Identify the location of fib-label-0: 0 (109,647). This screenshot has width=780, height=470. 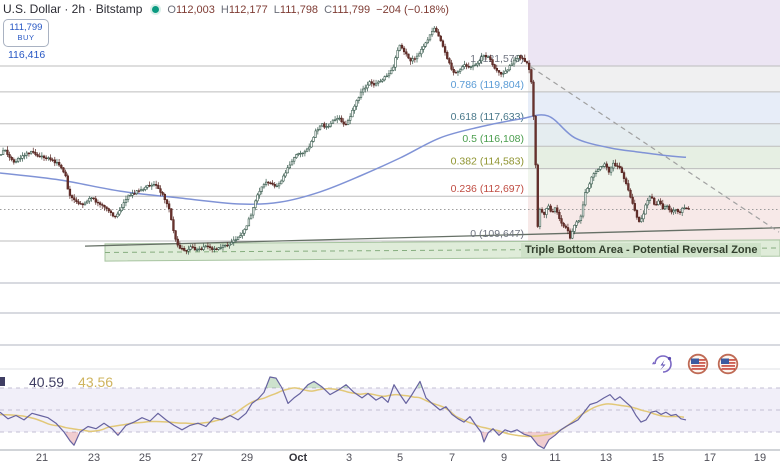
(497, 234).